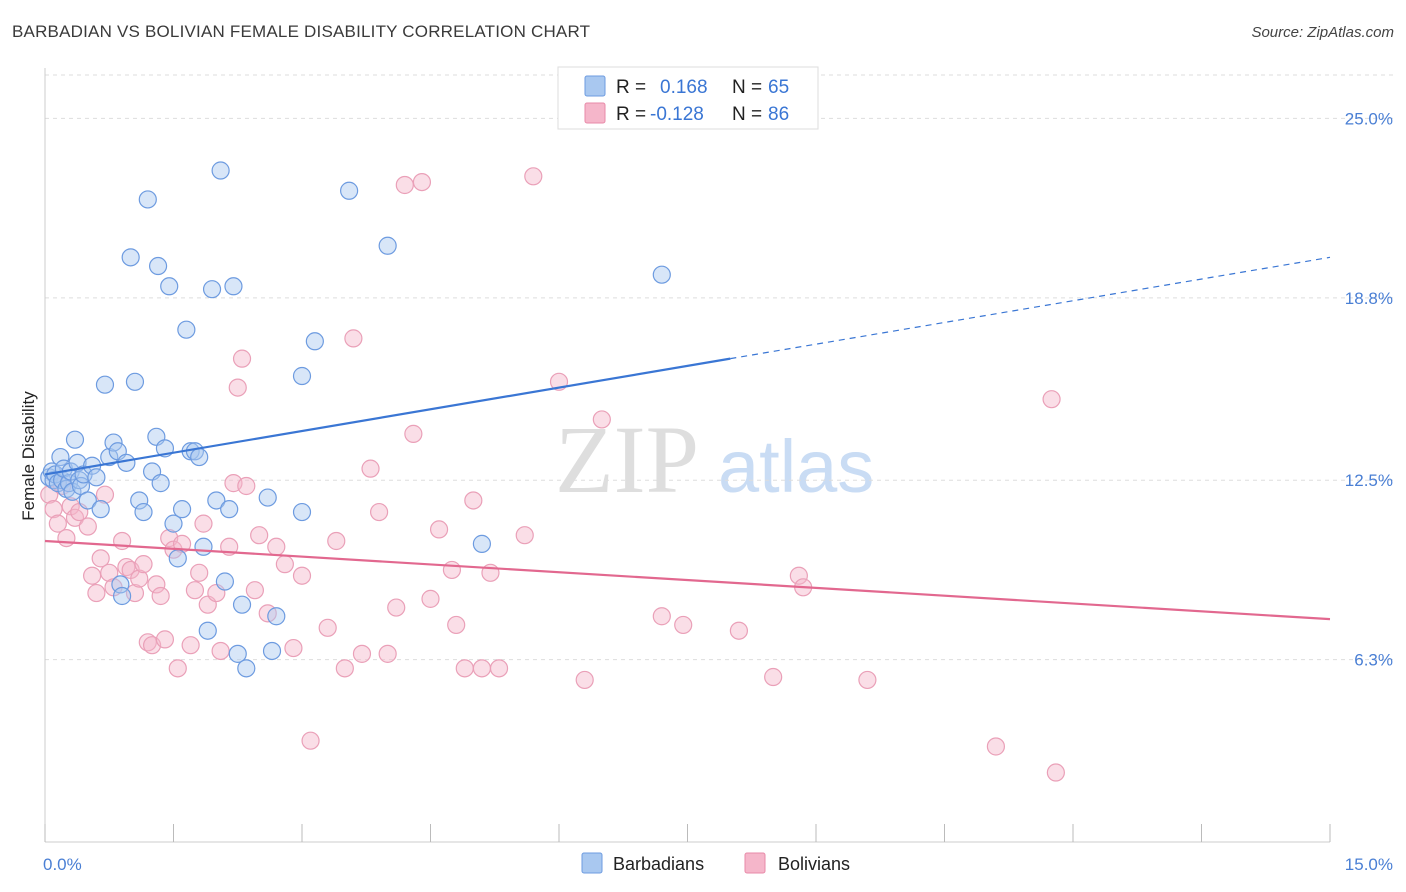  Describe the element at coordinates (796, 466) in the screenshot. I see `watermark-atlas: atlas` at that location.